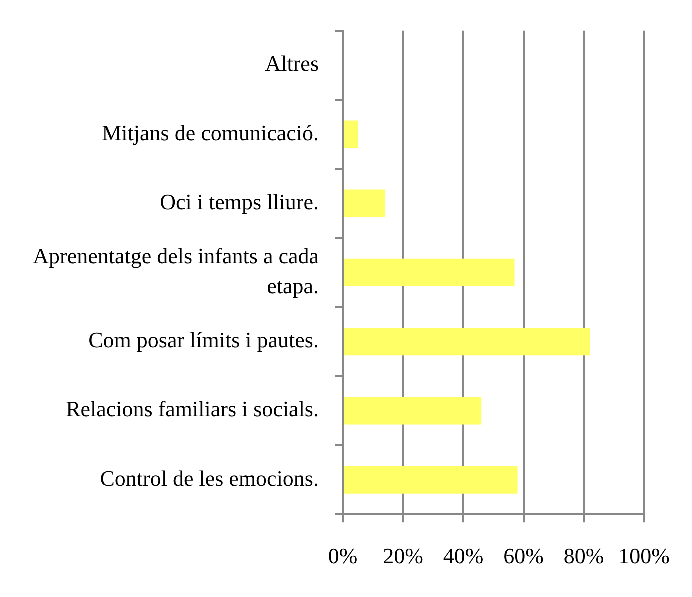 Image resolution: width=692 pixels, height=597 pixels. Describe the element at coordinates (210, 133) in the screenshot. I see `y-tick-label: Mitjans de comunicació.` at that location.